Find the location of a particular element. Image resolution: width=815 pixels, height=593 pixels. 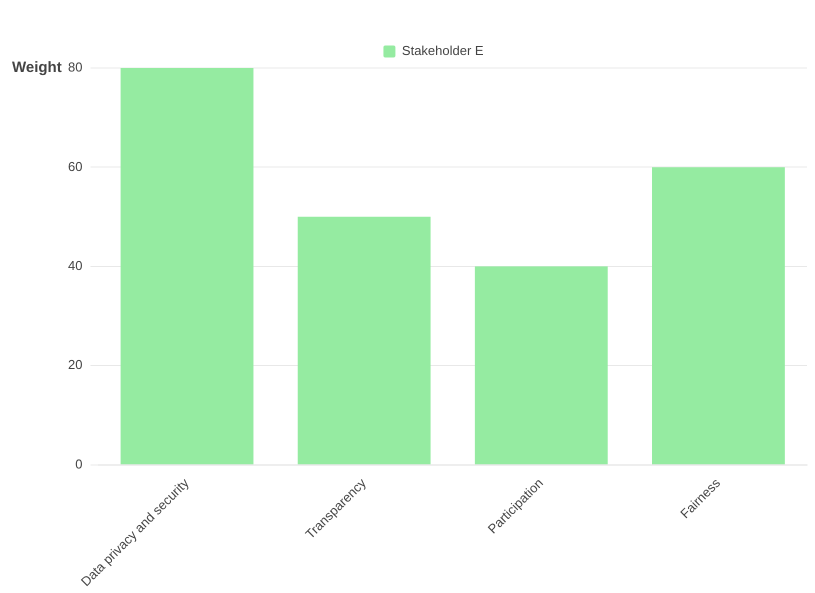

y-axis-title: Weight is located at coordinates (37, 67).